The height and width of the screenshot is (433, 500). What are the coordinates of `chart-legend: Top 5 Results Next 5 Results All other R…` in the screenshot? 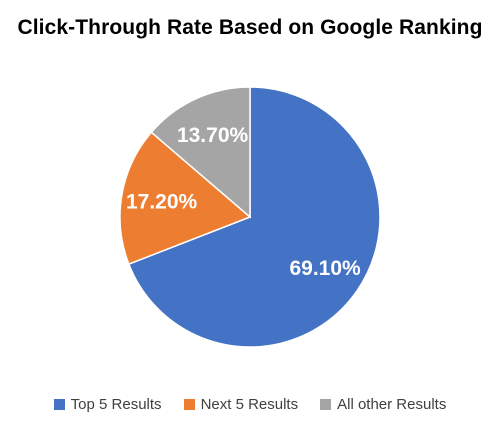 It's located at (250, 404).